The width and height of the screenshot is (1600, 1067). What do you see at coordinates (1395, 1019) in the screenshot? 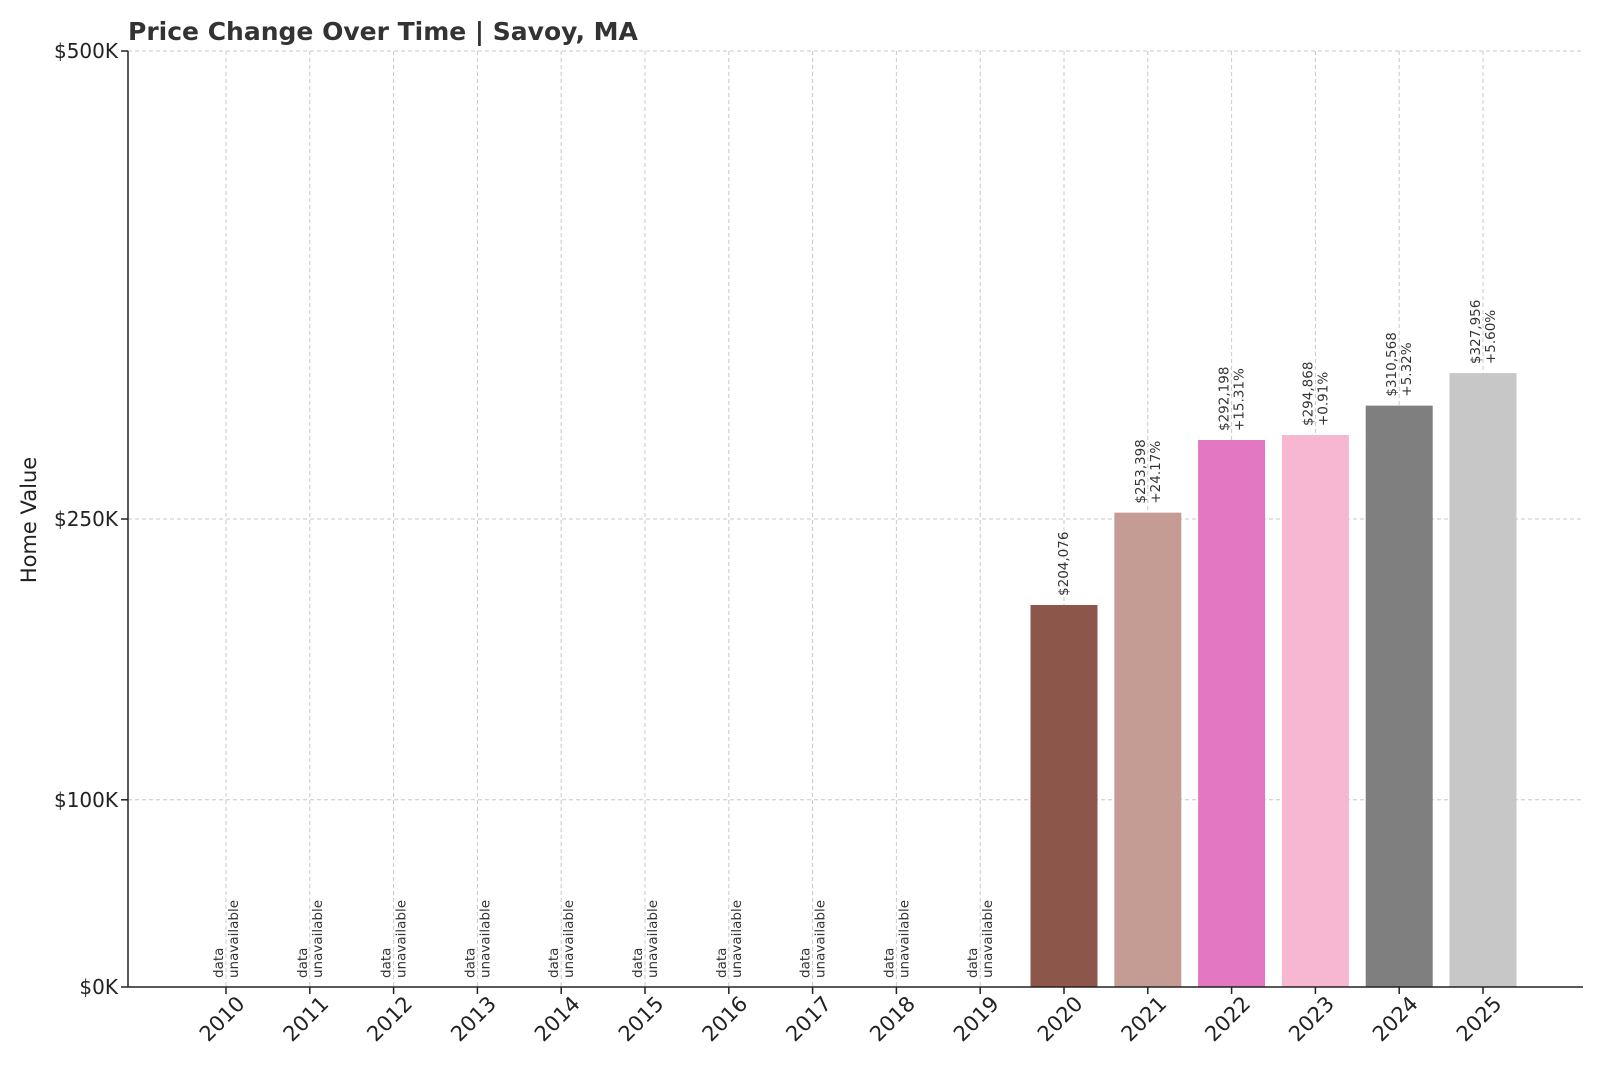
I see `x-tick-label-2024: 2024` at bounding box center [1395, 1019].